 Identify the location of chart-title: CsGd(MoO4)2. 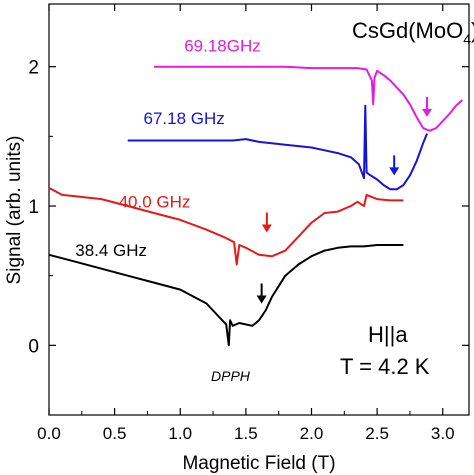
(413, 32).